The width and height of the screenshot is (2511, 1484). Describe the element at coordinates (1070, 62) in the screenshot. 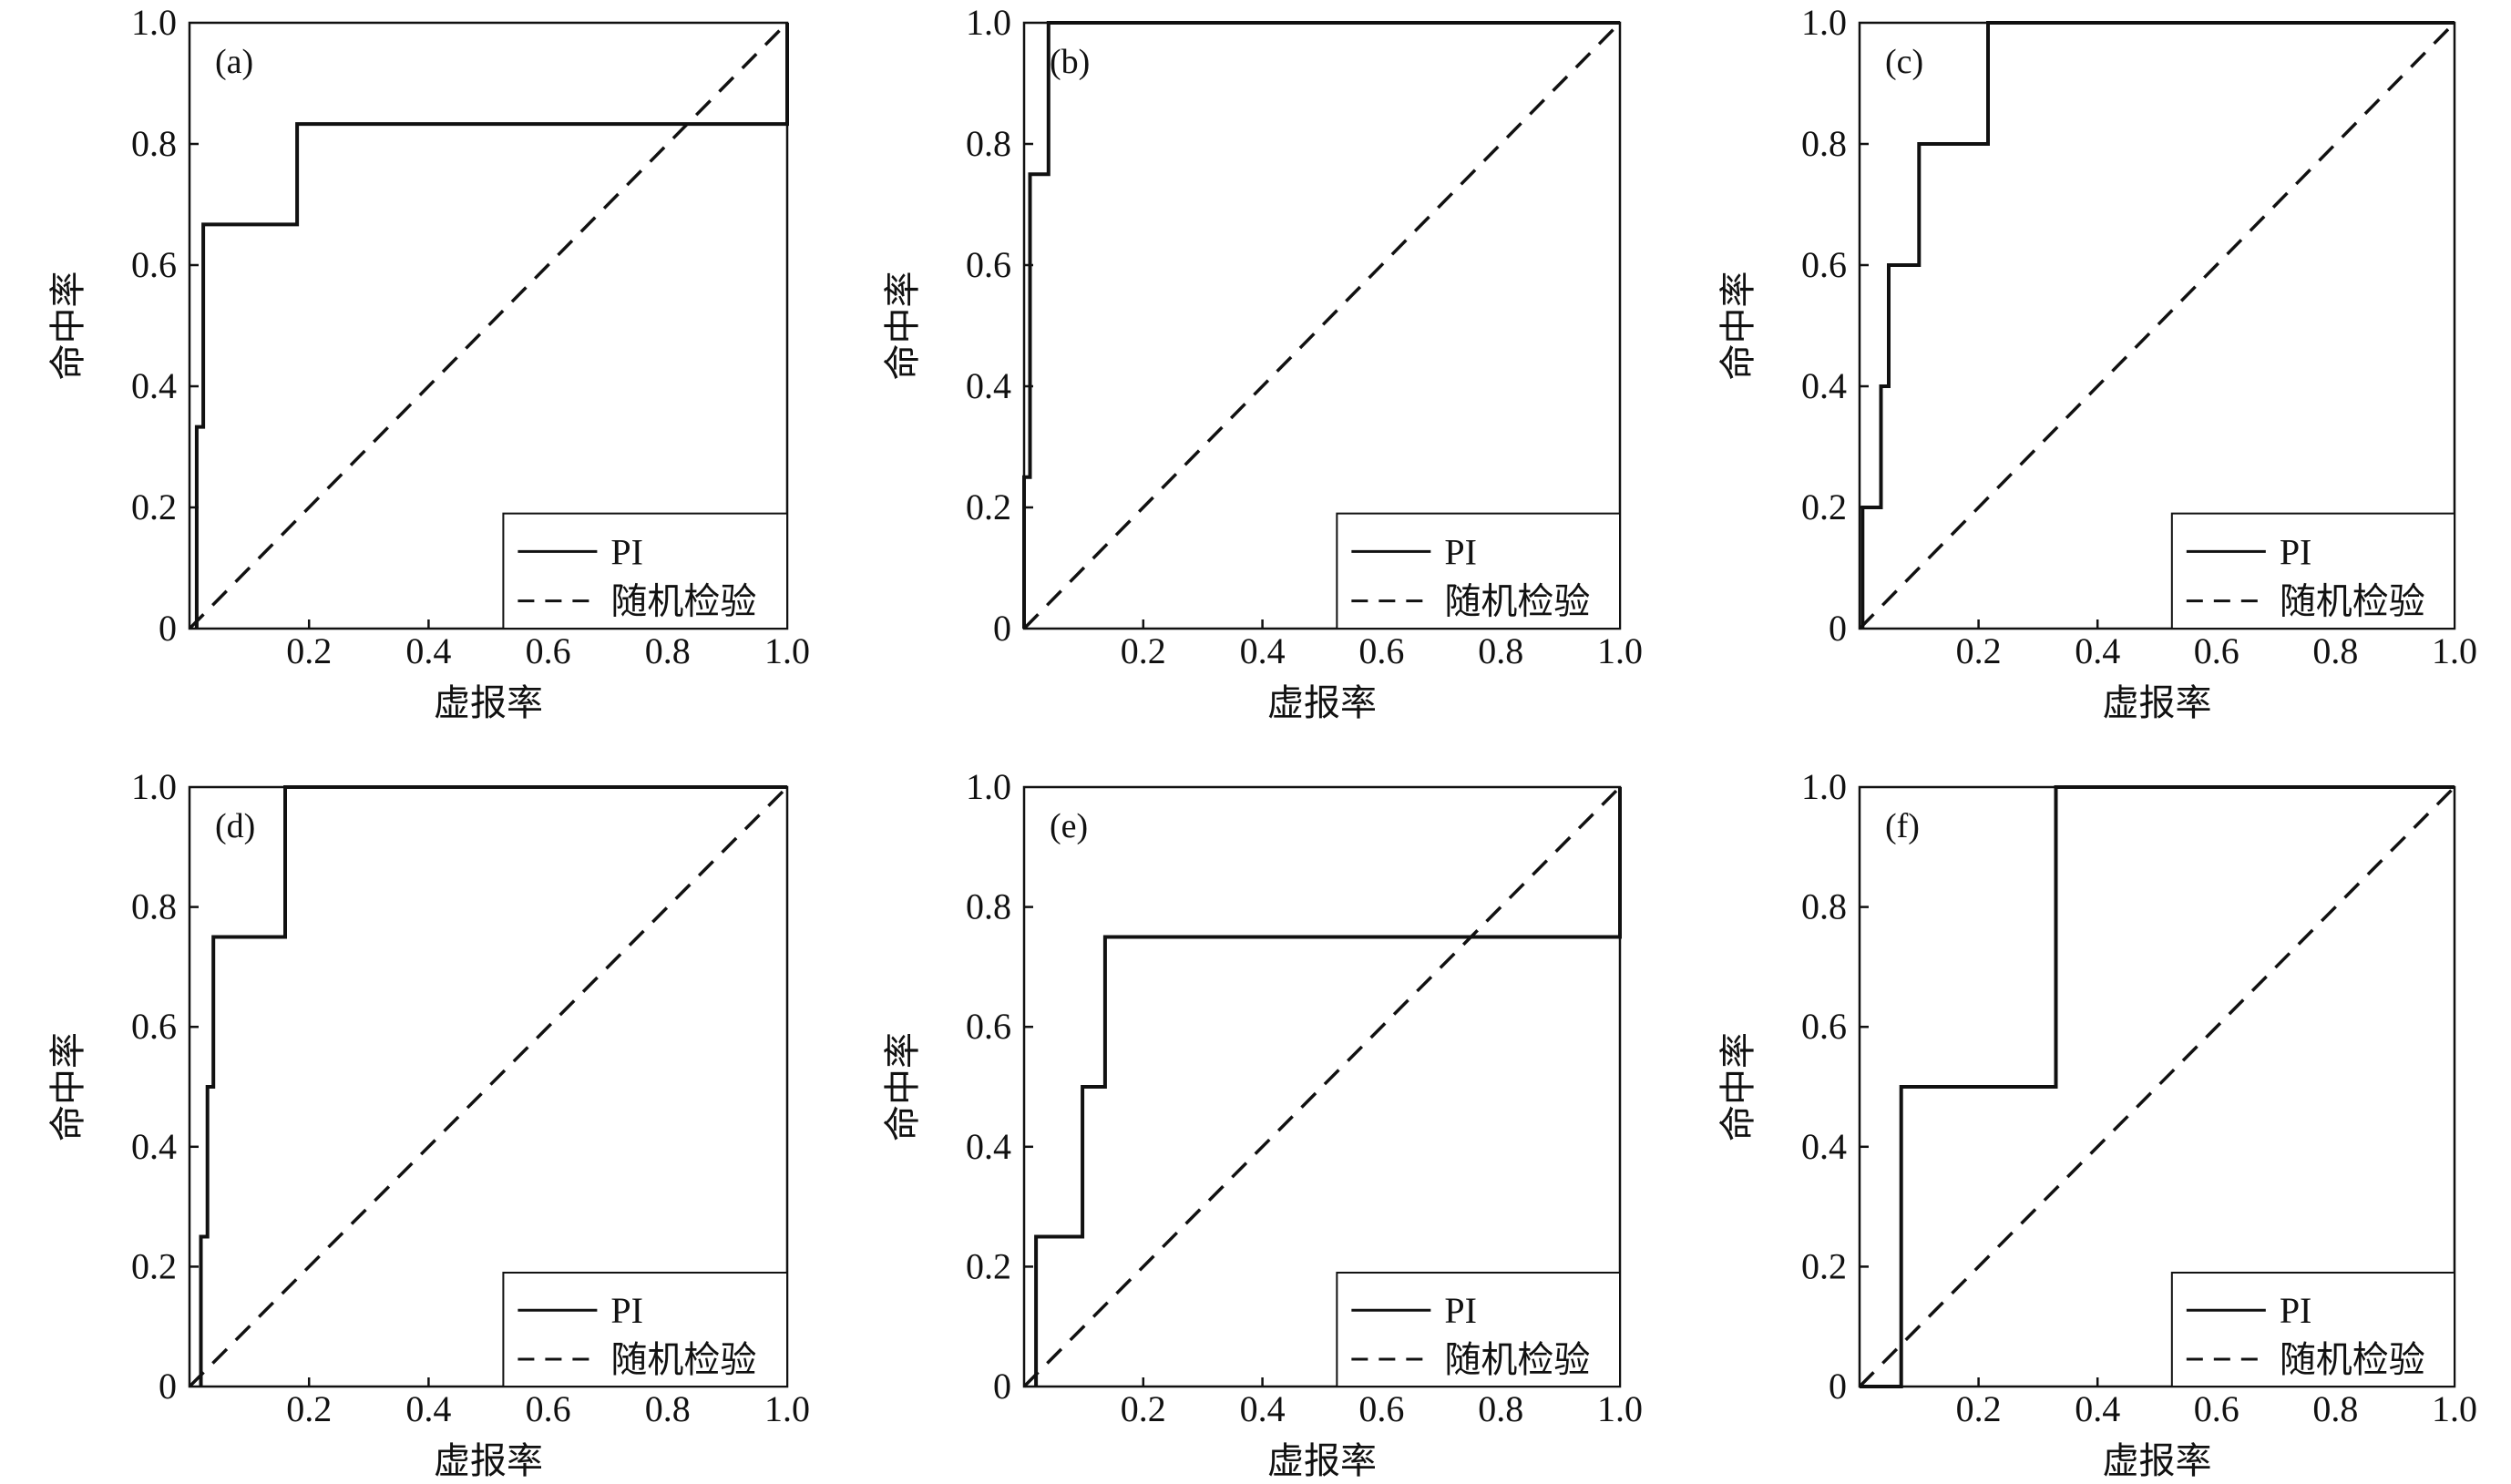

I see `panel-label: (b)` at that location.